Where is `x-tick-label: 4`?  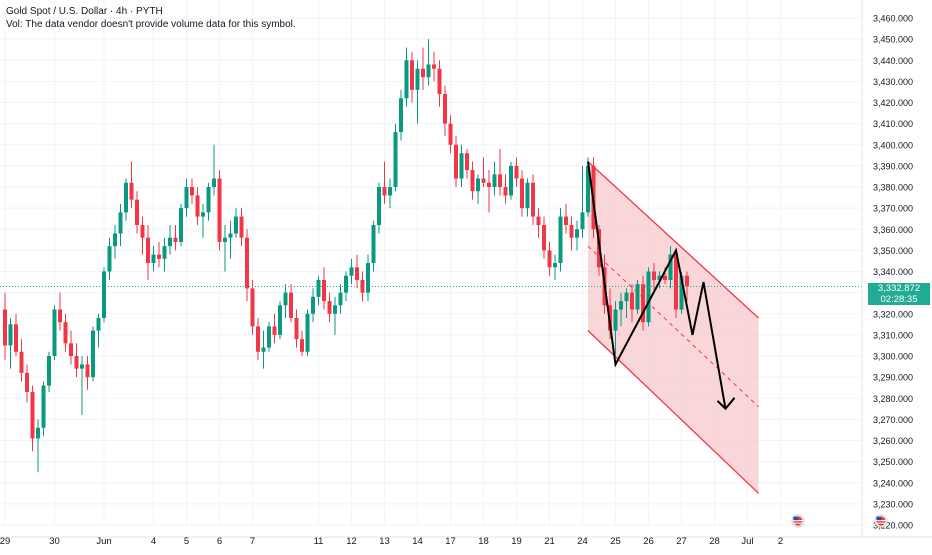 x-tick-label: 4 is located at coordinates (153, 541).